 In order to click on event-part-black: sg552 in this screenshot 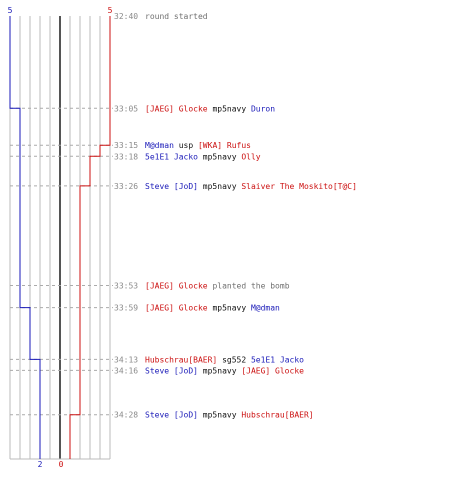, I will do `click(231, 359)`.